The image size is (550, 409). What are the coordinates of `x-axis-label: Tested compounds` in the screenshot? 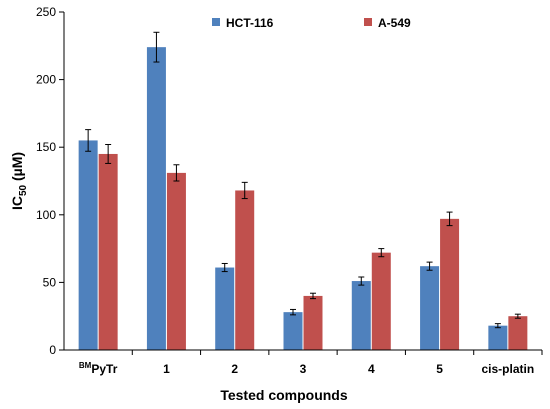 It's located at (284, 395).